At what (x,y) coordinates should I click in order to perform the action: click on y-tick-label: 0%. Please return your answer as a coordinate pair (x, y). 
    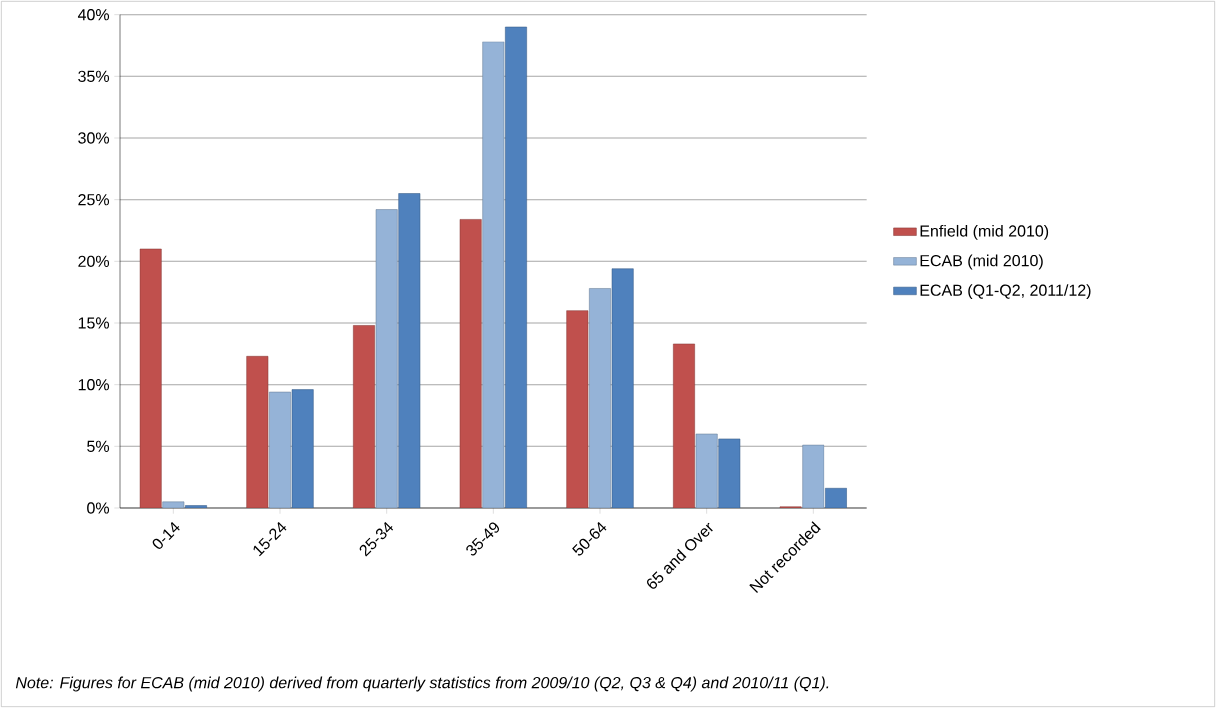
    Looking at the image, I should click on (98, 508).